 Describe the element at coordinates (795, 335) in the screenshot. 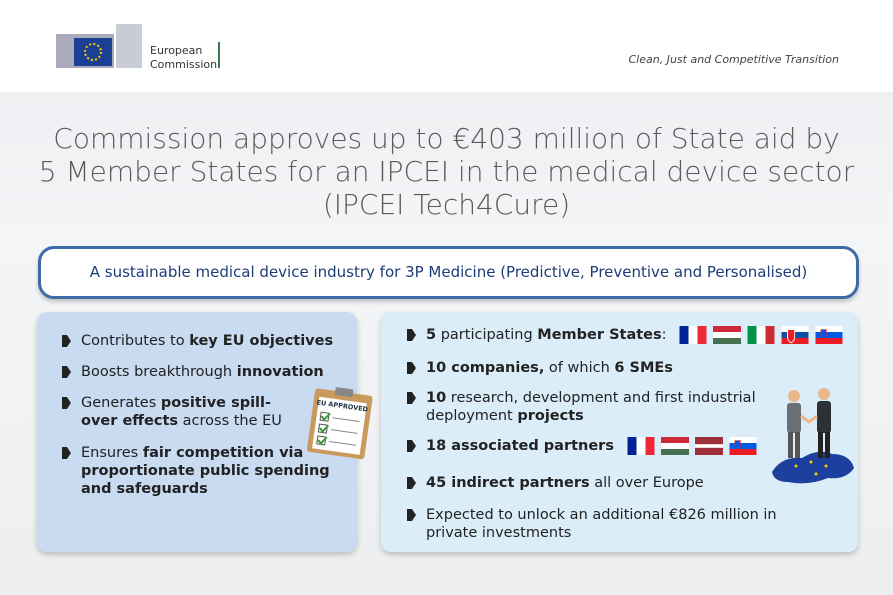

I see `flag-slovakia` at that location.